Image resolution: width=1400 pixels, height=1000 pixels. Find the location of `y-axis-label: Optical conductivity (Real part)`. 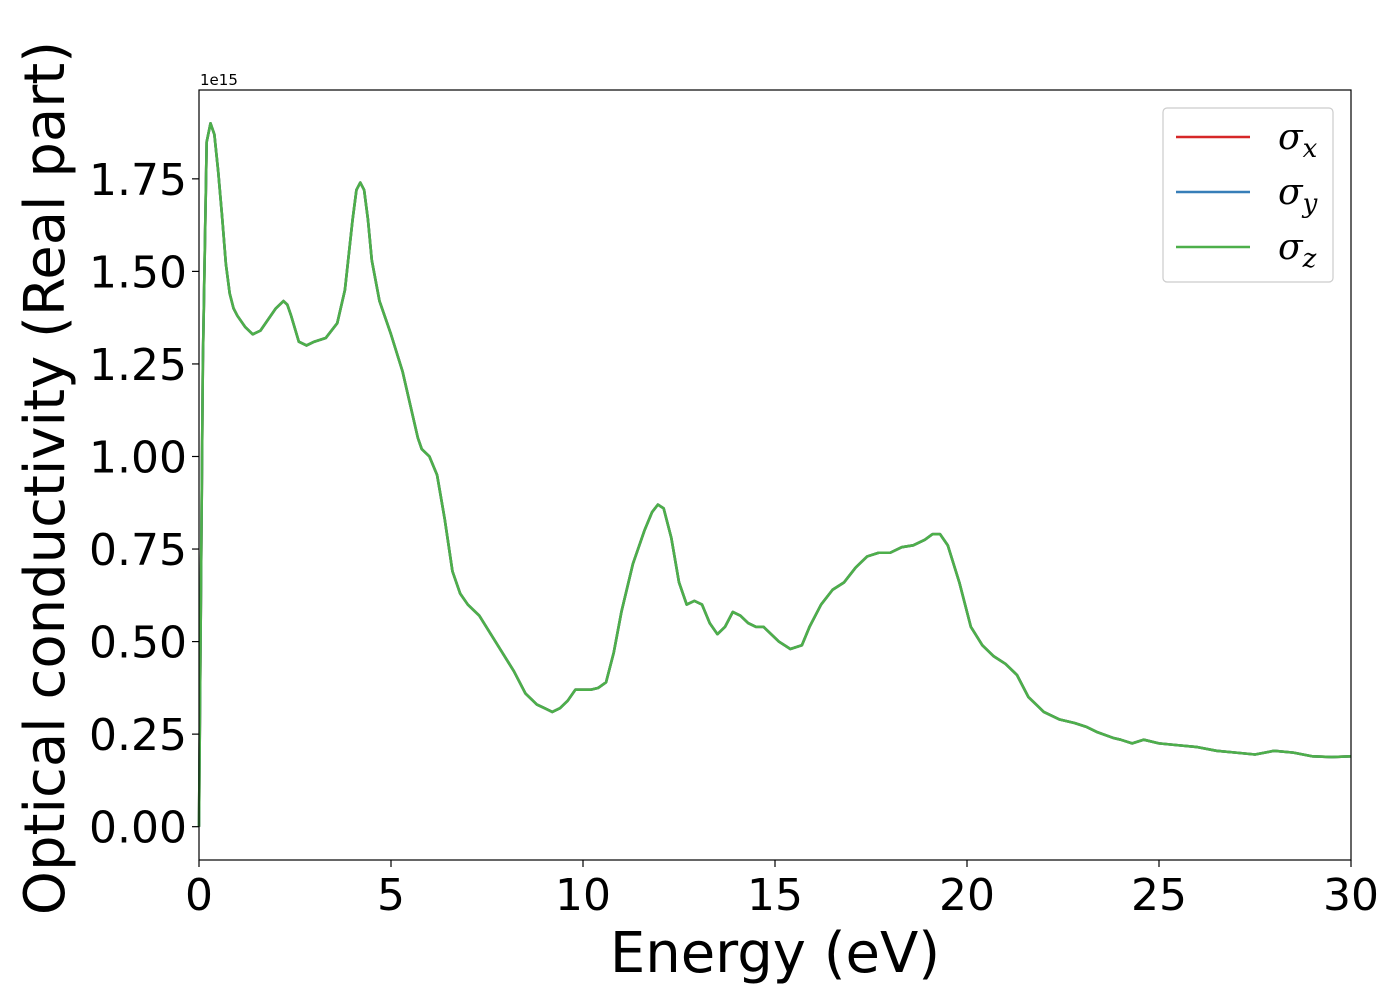

y-axis-label: Optical conductivity (Real part) is located at coordinates (45, 478).